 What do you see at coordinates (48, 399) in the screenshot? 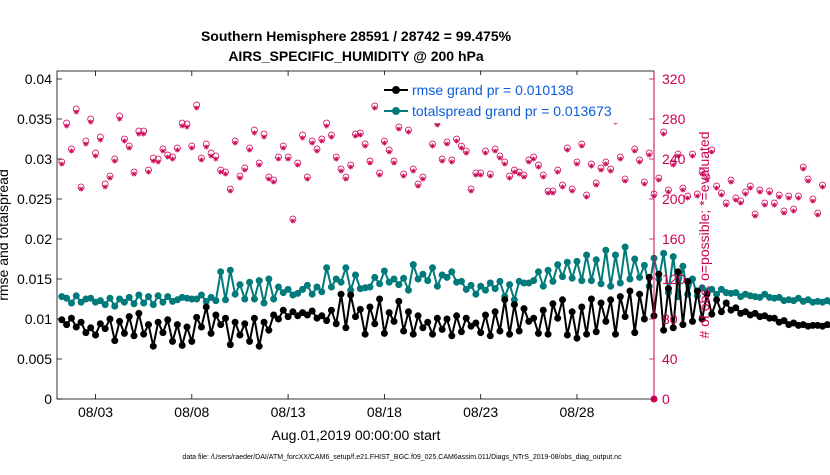
I see `y-left-tick-label: 0` at bounding box center [48, 399].